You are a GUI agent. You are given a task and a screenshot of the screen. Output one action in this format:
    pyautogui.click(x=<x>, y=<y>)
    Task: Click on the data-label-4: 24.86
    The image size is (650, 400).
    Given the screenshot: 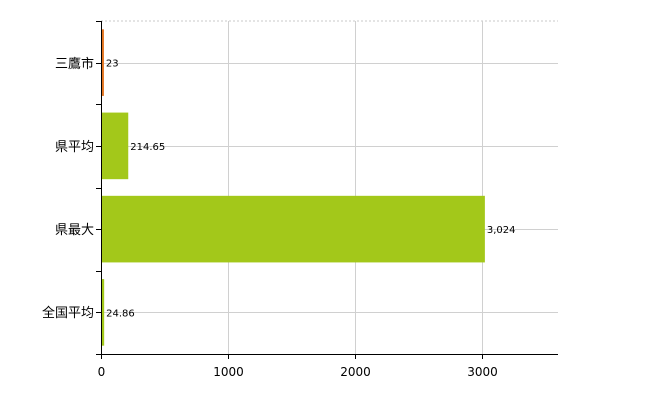 What is the action you would take?
    pyautogui.click(x=120, y=313)
    